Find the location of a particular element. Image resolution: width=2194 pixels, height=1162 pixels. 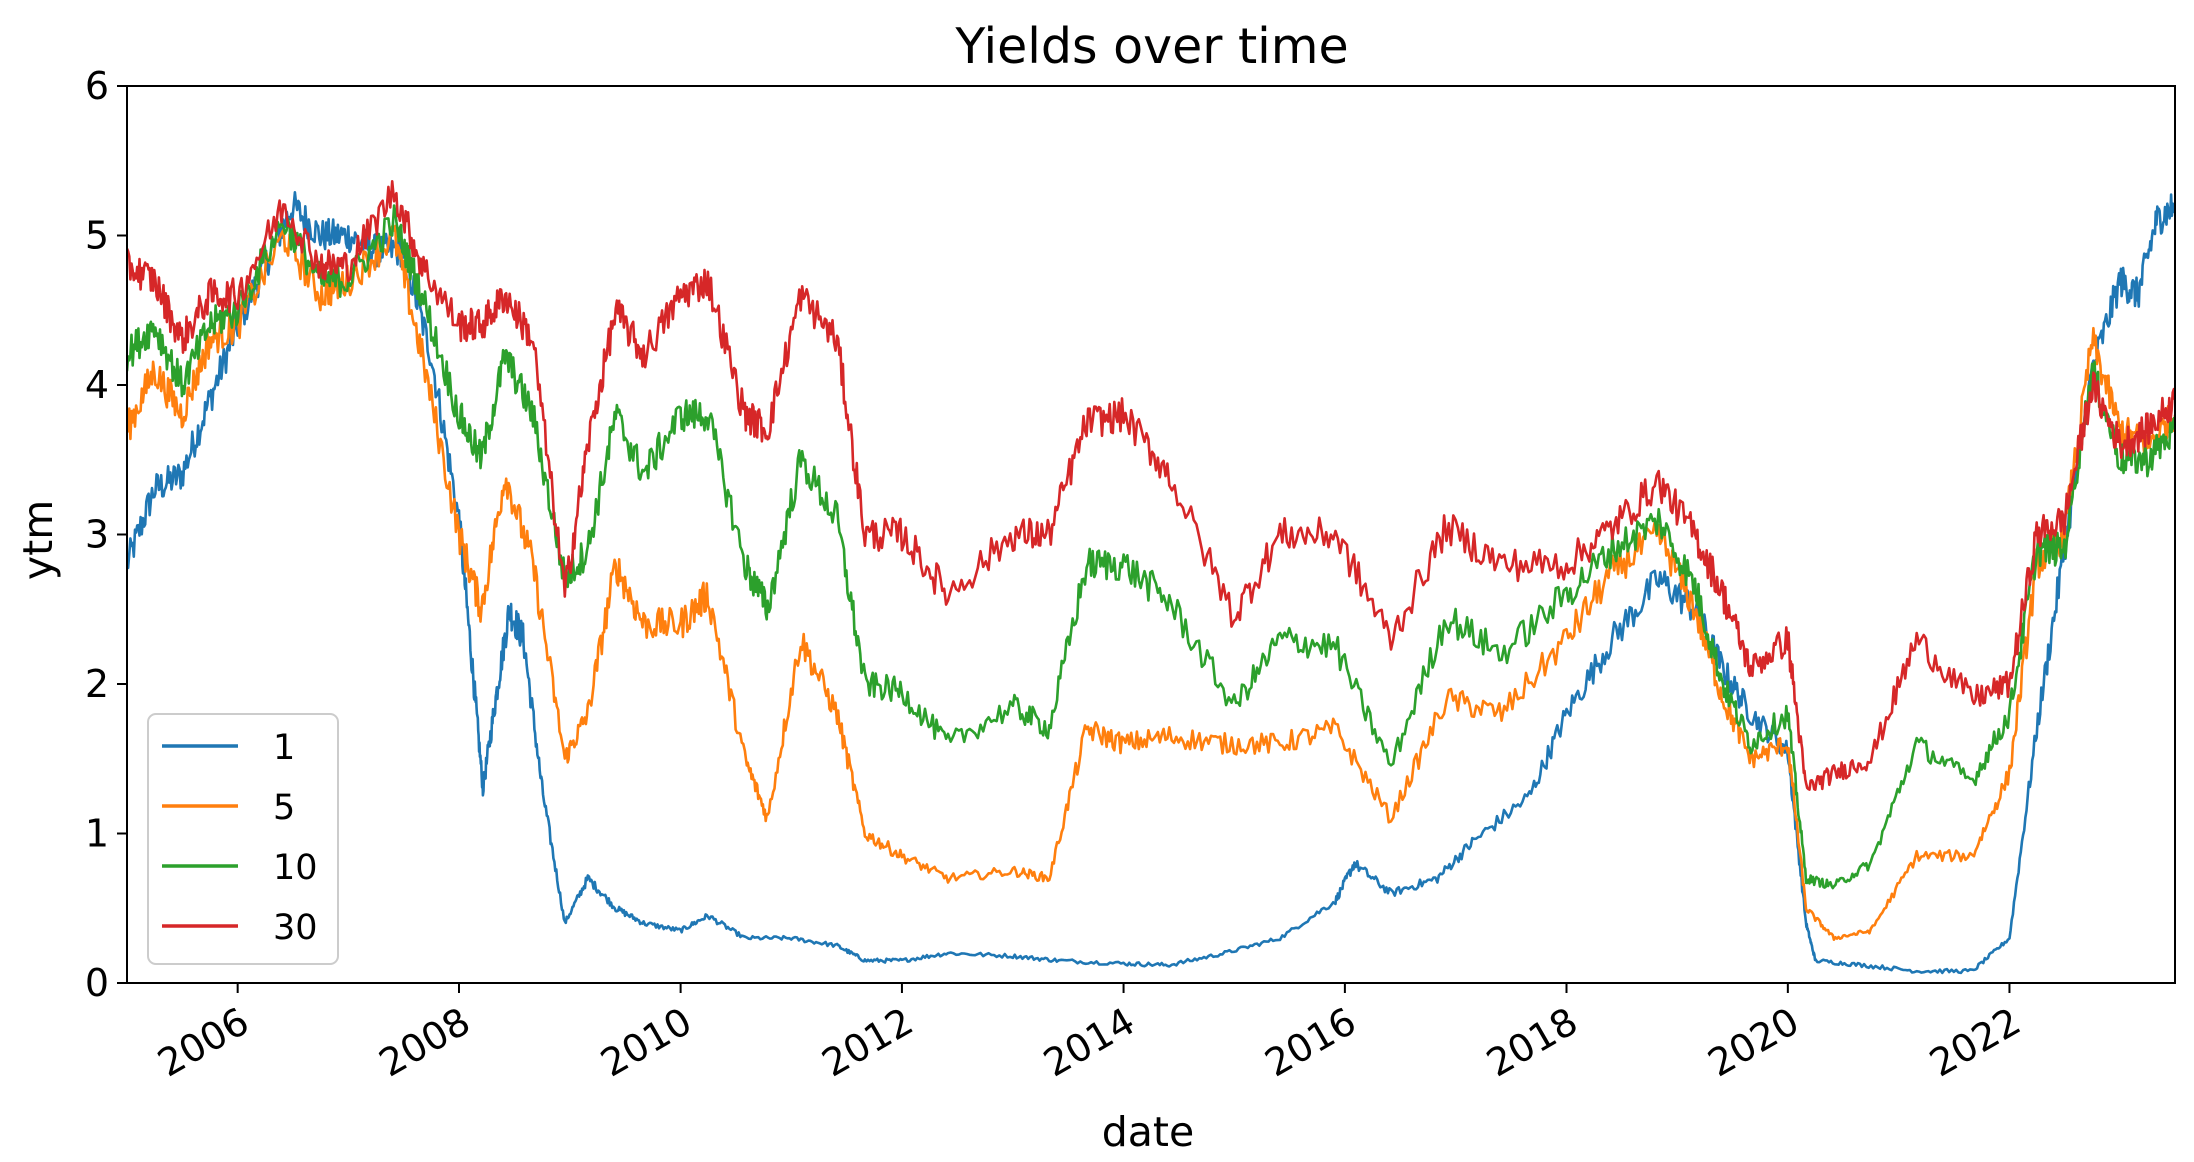

legend: 1 5 10 30 is located at coordinates (243, 839).